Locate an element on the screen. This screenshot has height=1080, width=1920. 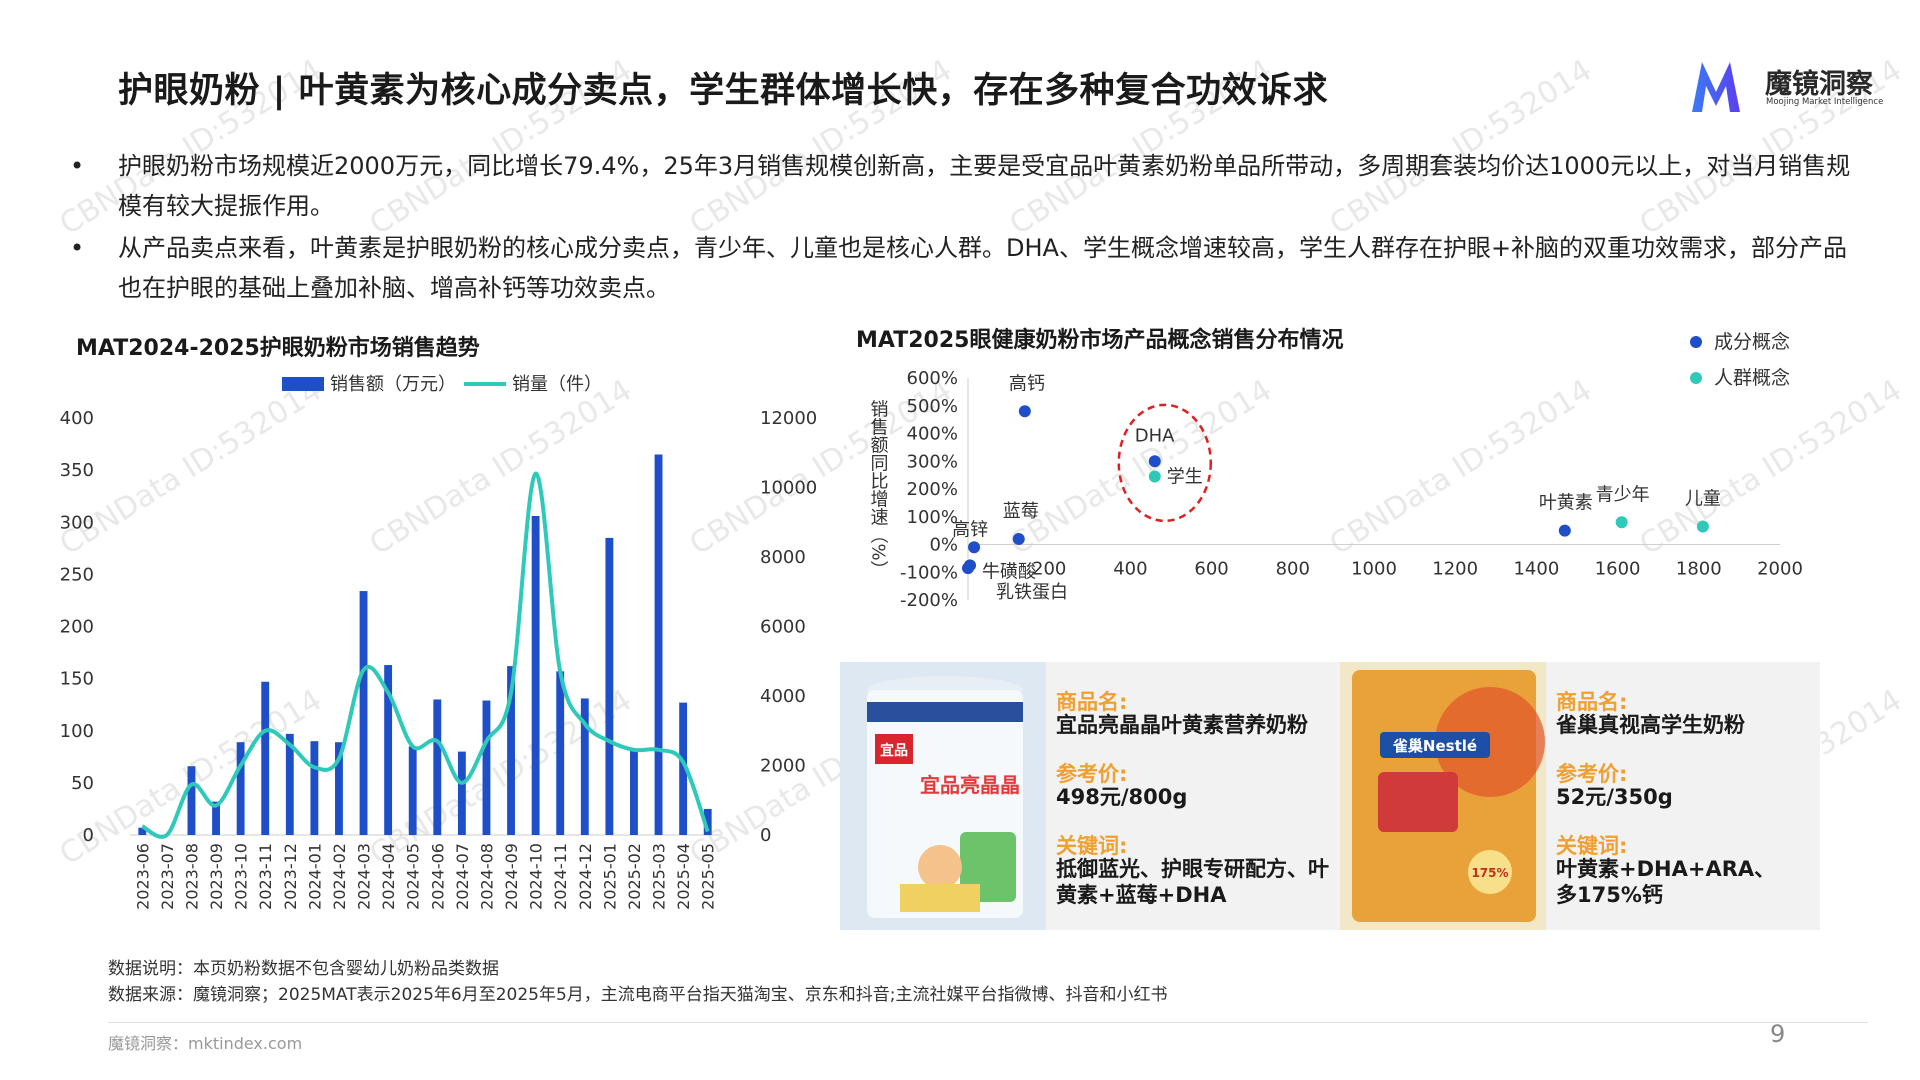
brand-subtitle: Moojing Market Intelligence is located at coordinates (1825, 102).